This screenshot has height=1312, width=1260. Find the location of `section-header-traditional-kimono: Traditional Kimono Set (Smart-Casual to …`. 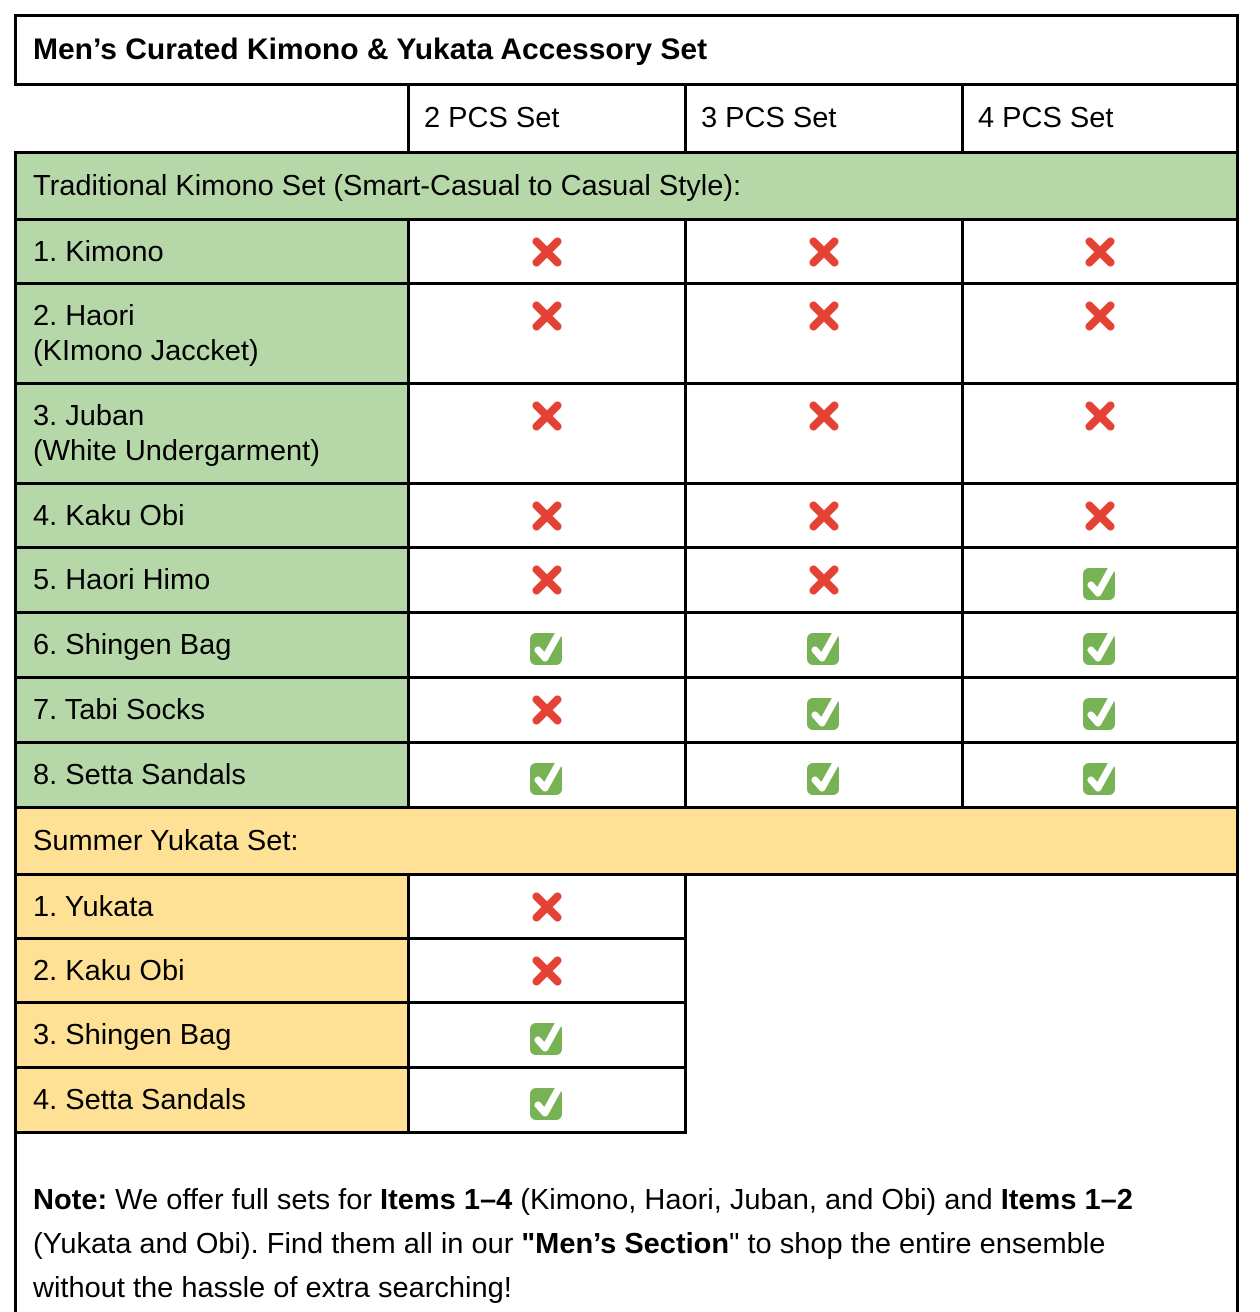

section-header-traditional-kimono: Traditional Kimono Set (Smart-Casual to … is located at coordinates (626, 186).